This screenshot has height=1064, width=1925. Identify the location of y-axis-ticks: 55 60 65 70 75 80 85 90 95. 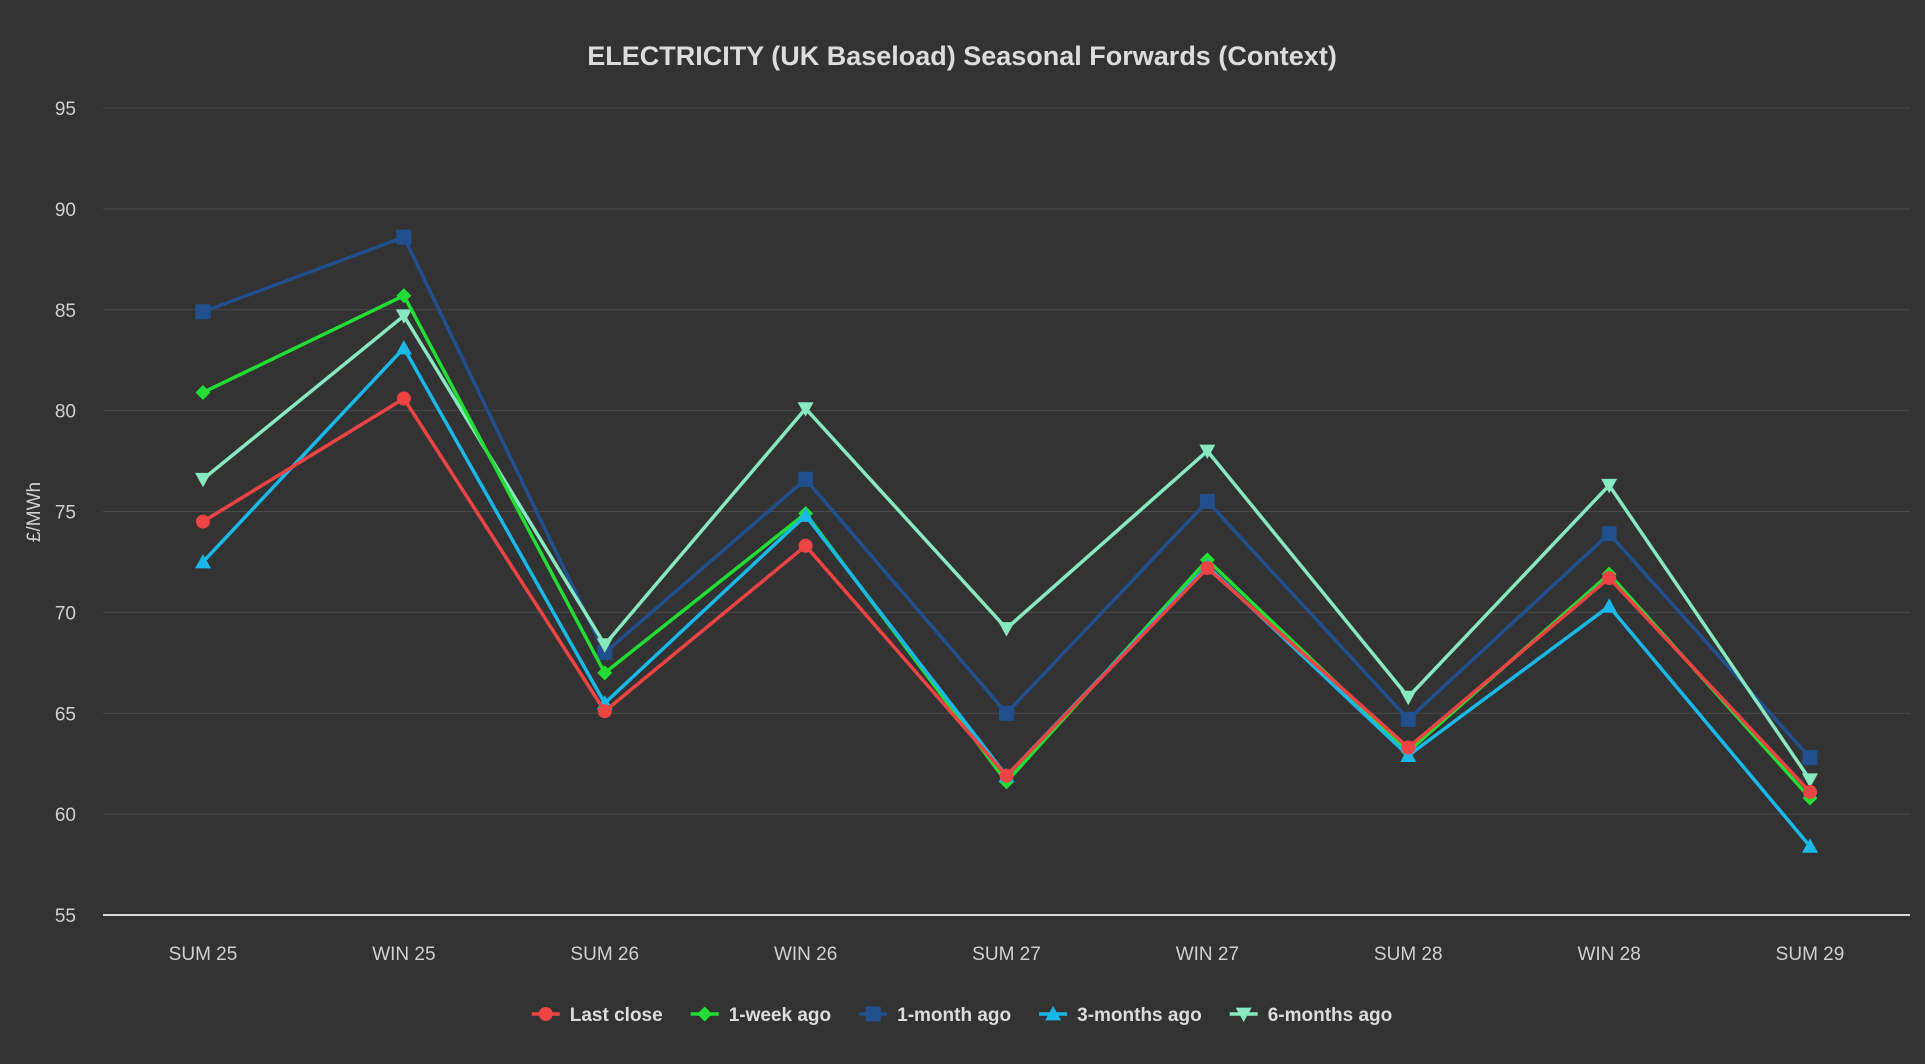
(65, 513).